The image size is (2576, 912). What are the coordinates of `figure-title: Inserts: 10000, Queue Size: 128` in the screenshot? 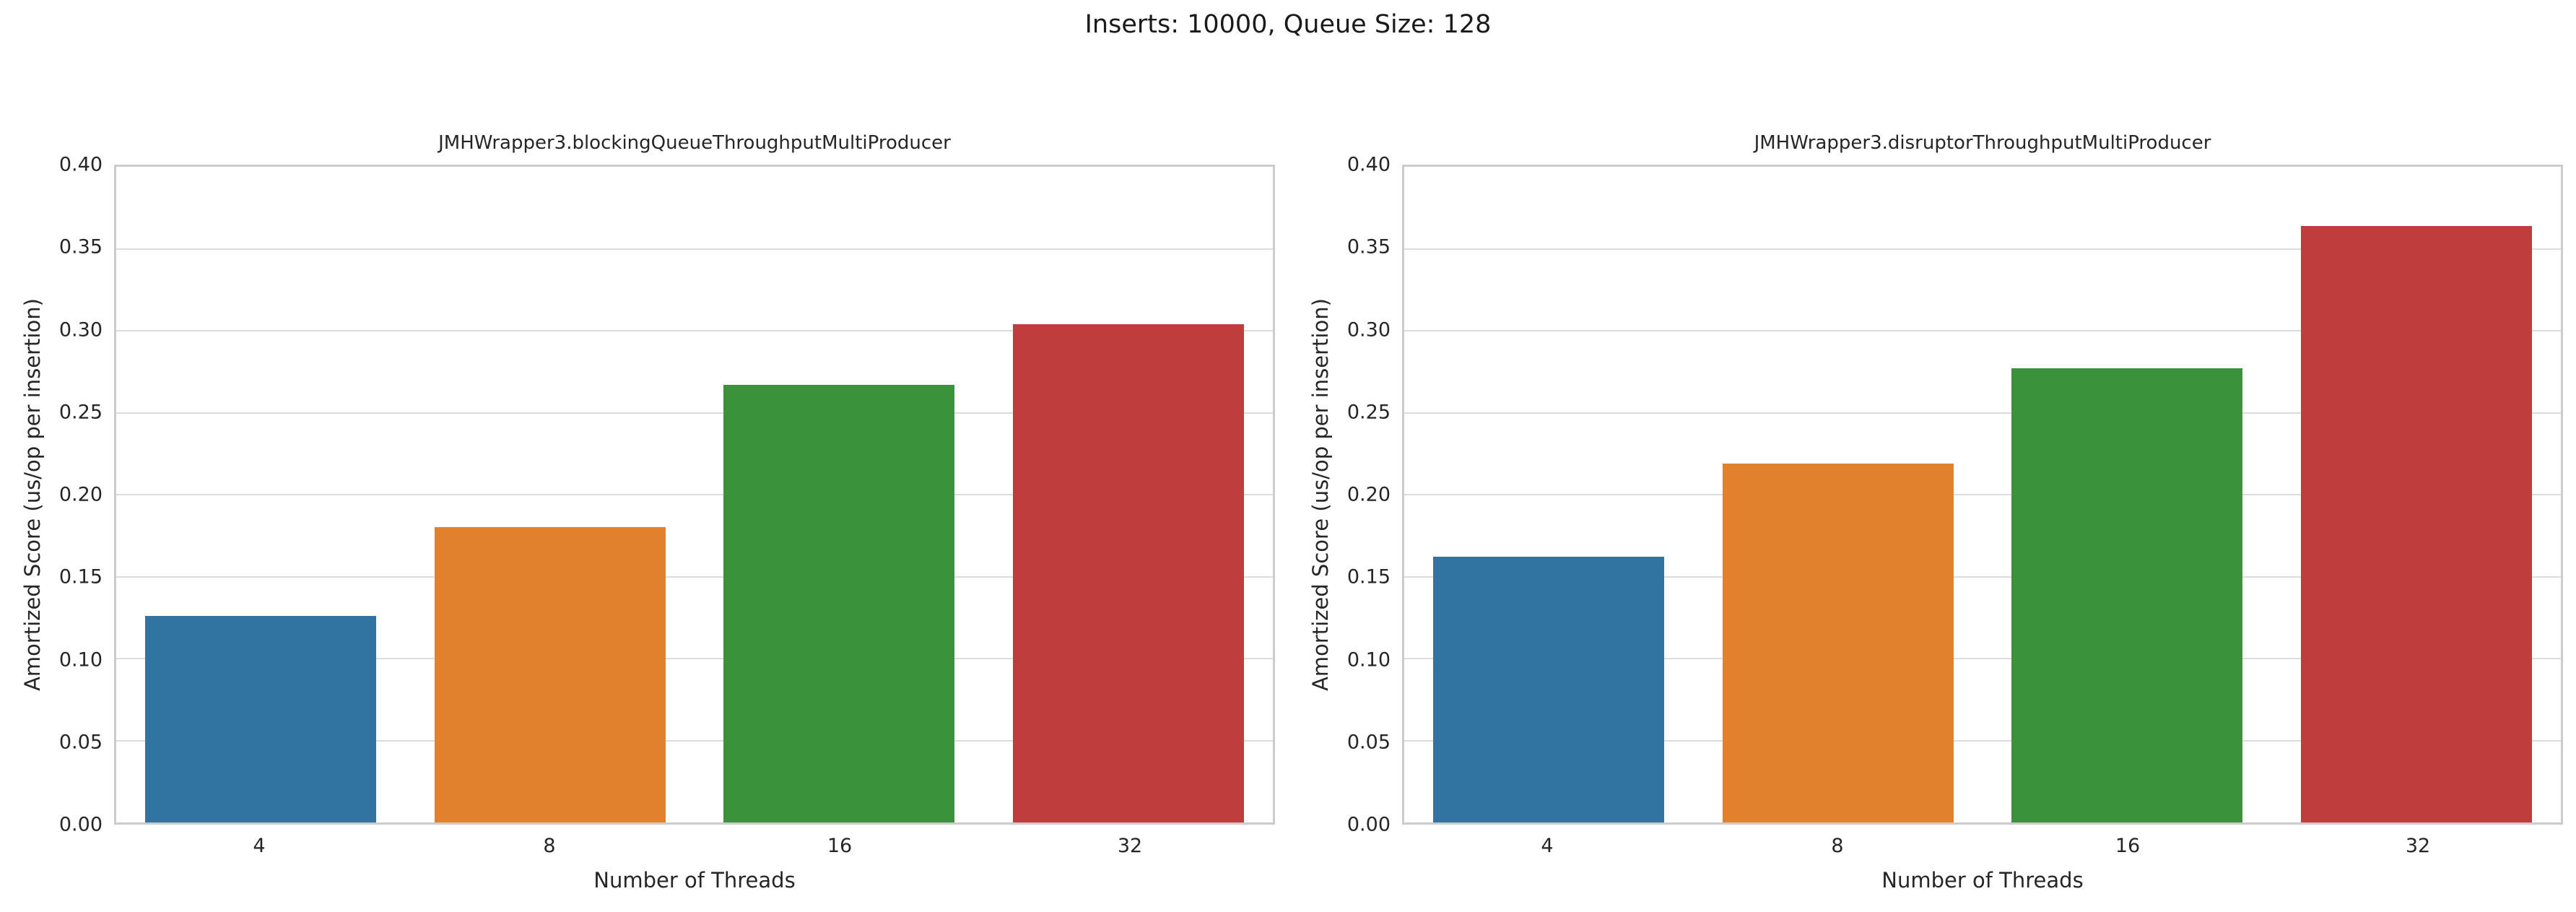 It's located at (1288, 24).